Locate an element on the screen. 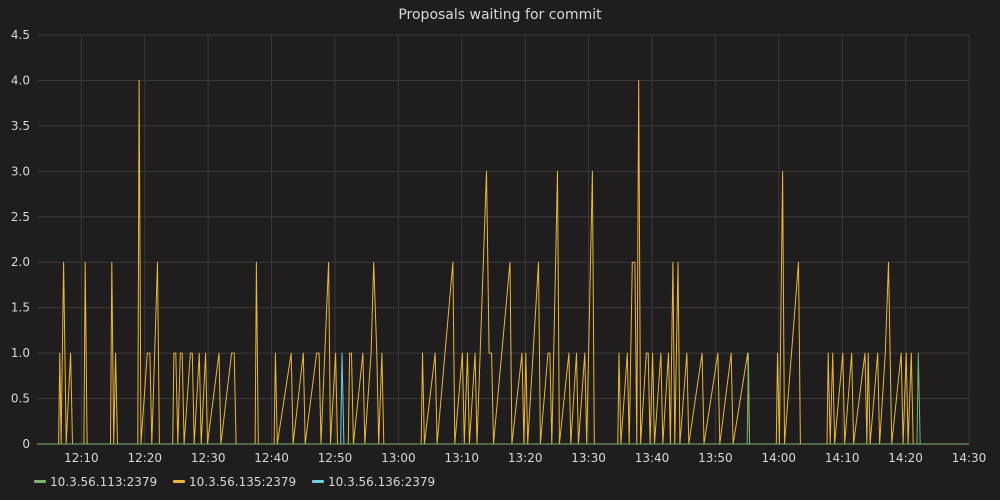 This screenshot has width=1000, height=500. x-tick-label: 12:50 is located at coordinates (335, 458).